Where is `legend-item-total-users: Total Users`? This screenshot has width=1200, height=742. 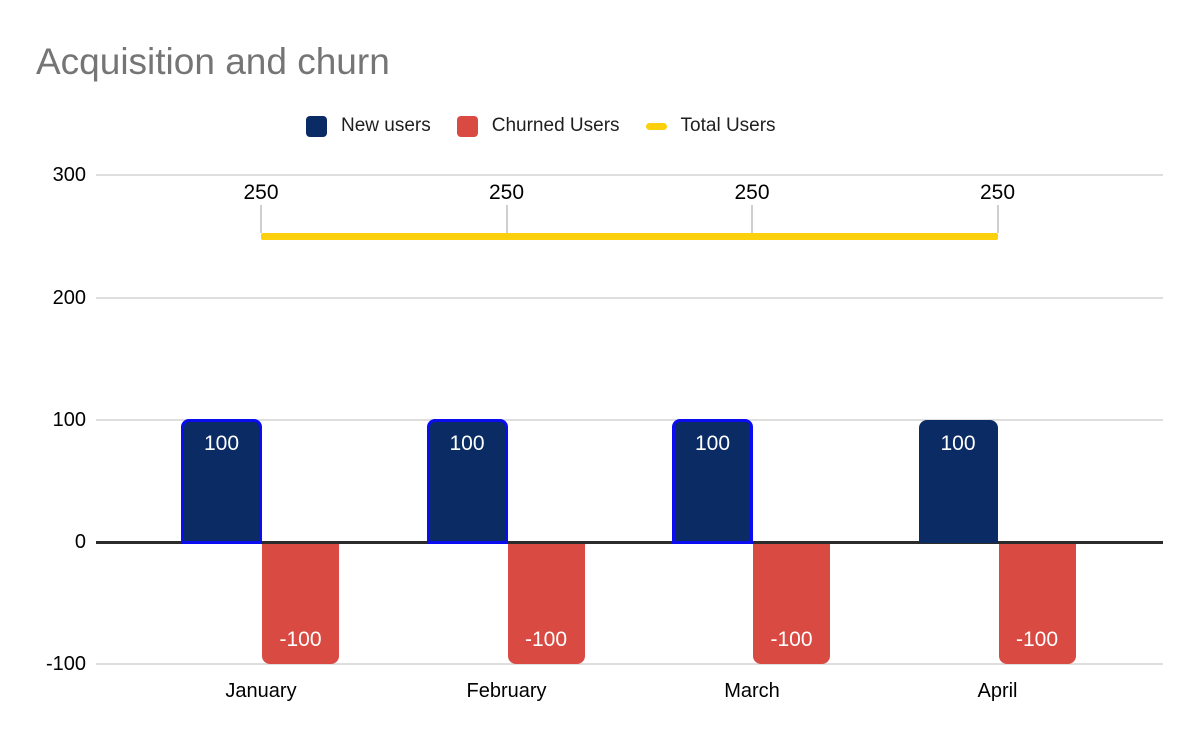
legend-item-total-users: Total Users is located at coordinates (710, 126).